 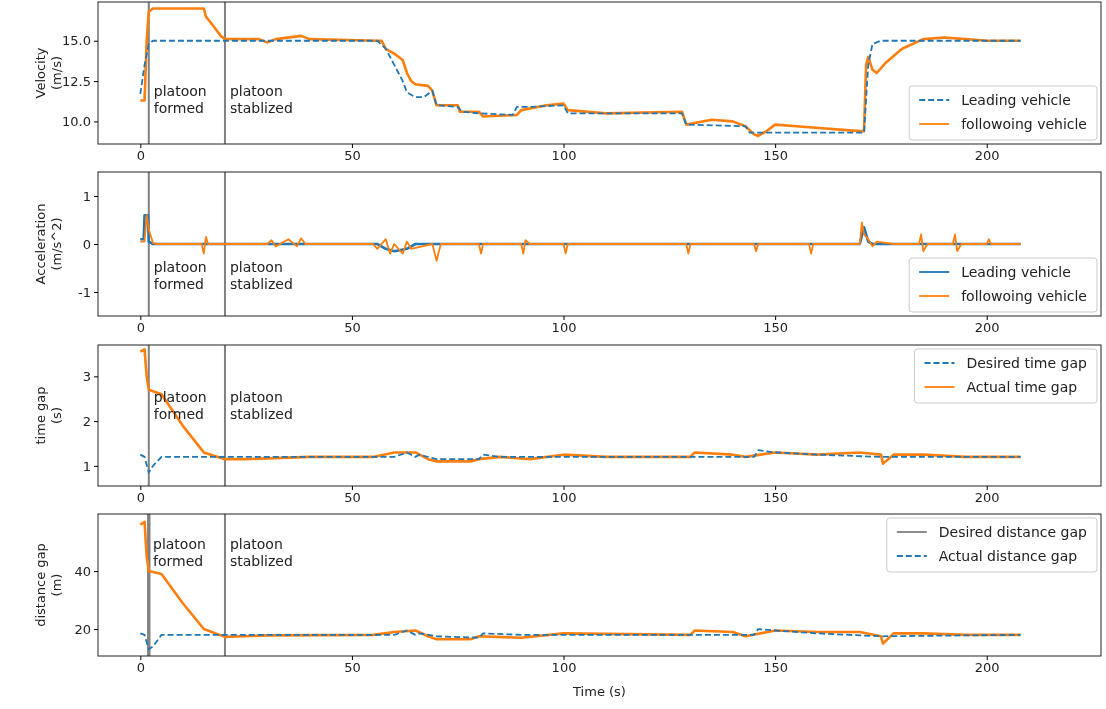 What do you see at coordinates (76, 81) in the screenshot?
I see `y-tick-label: 12.5` at bounding box center [76, 81].